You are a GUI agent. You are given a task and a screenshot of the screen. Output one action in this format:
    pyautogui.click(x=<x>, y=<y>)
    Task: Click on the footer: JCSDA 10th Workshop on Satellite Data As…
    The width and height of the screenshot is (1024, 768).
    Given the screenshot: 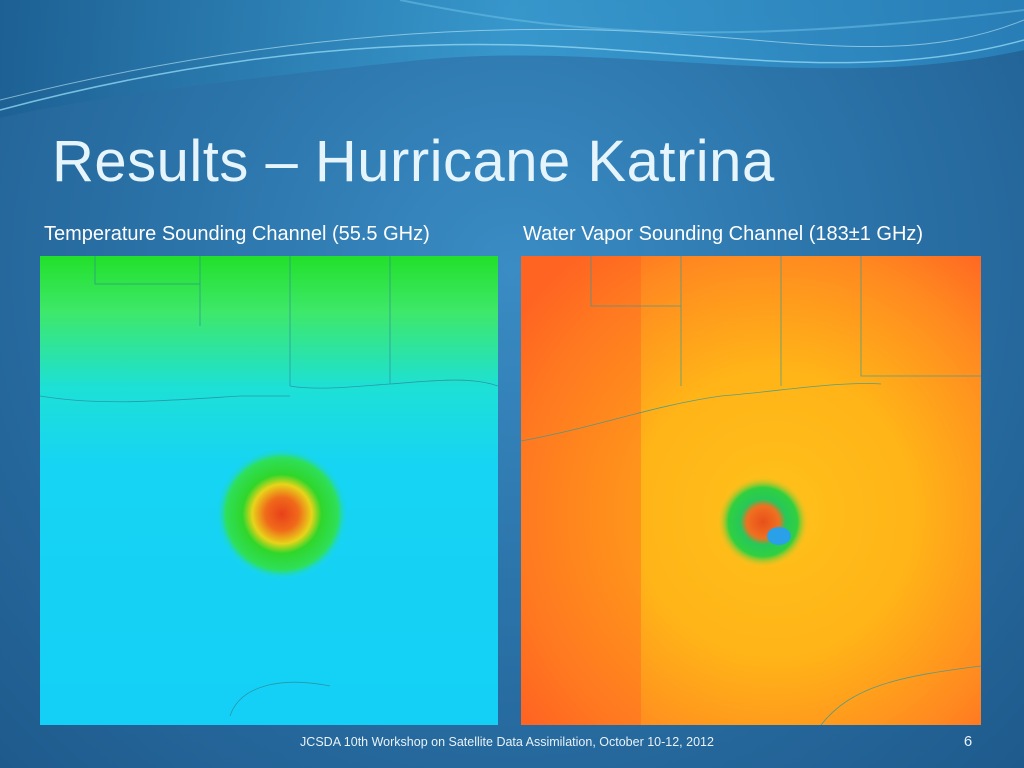 What is the action you would take?
    pyautogui.click(x=507, y=742)
    